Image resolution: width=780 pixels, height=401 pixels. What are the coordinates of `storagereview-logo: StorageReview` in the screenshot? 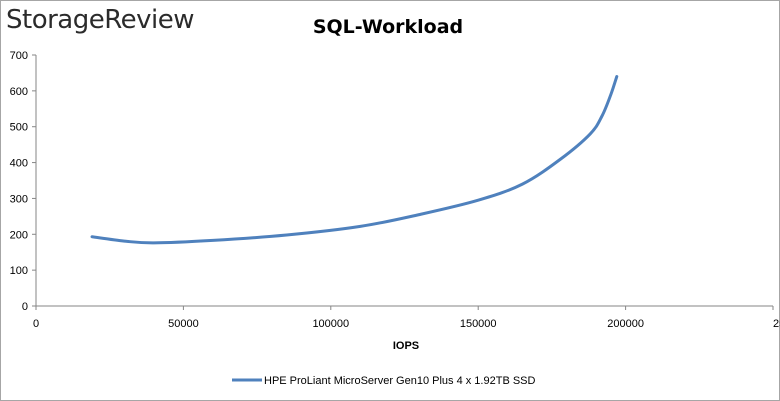 It's located at (100, 20).